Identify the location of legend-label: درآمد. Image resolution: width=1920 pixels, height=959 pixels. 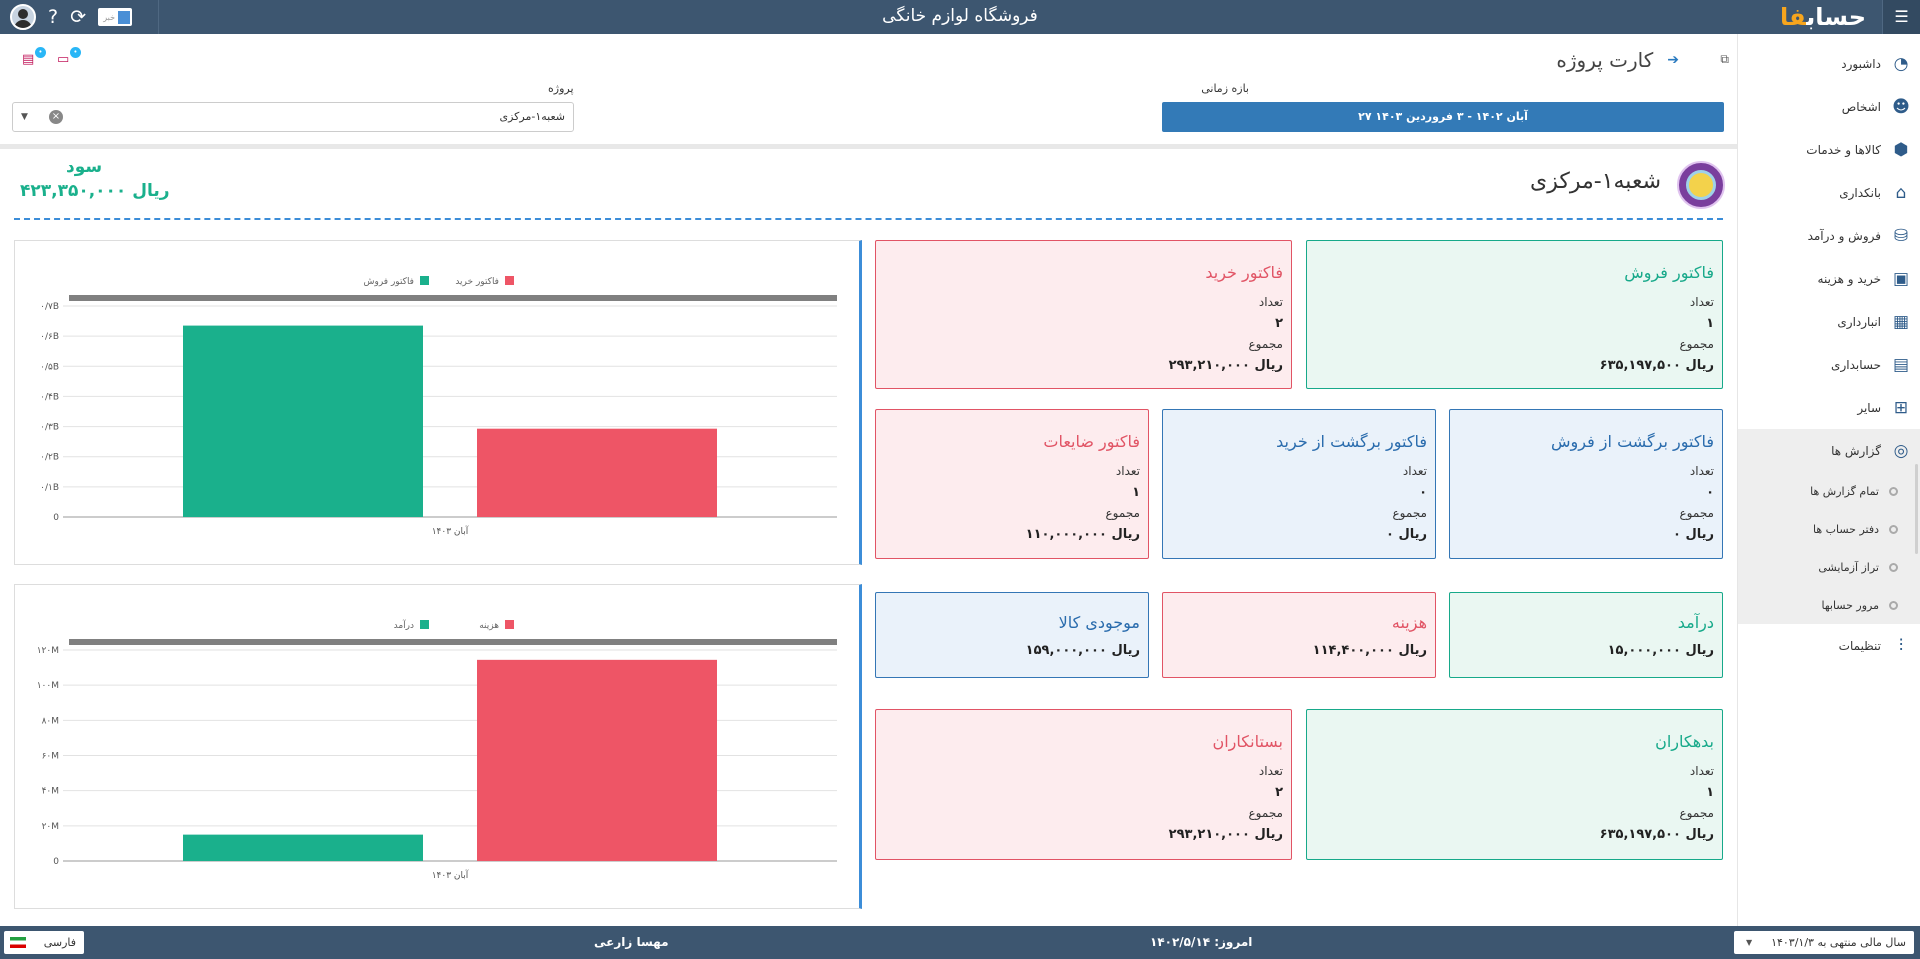
(404, 625).